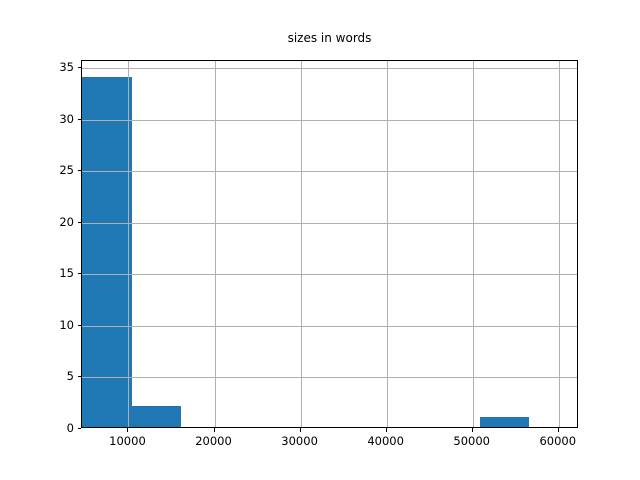 This screenshot has width=640, height=480. I want to click on ytick-label-30: 30, so click(66, 118).